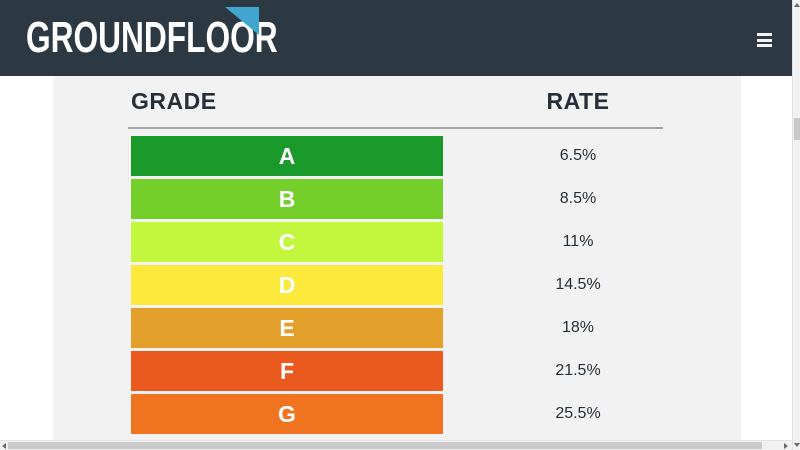  Describe the element at coordinates (797, 445) in the screenshot. I see `scroll-down-icon` at that location.